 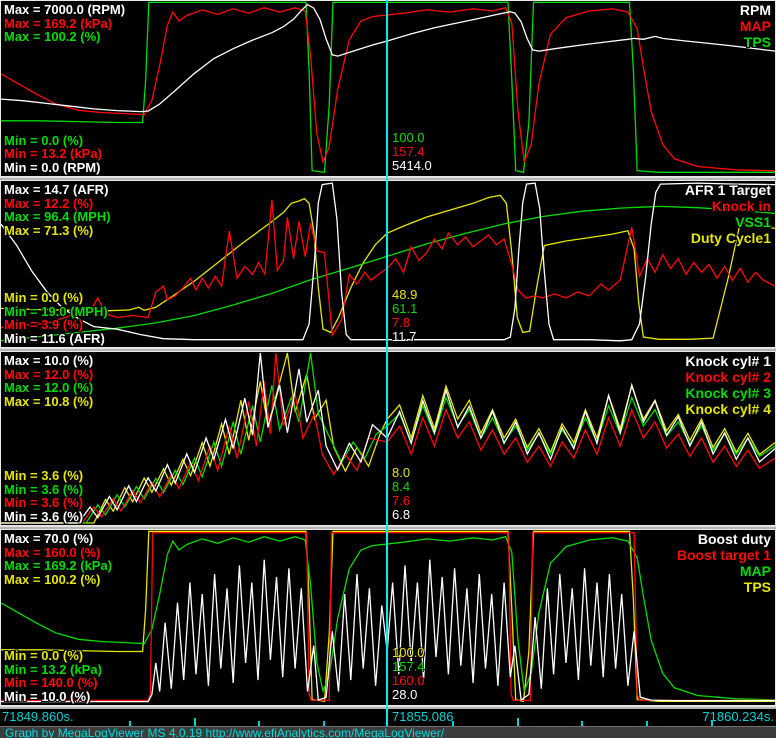 I want to click on panel-boost-cursor-values: 100.0 157.4 160.0 28.0, so click(x=408, y=674).